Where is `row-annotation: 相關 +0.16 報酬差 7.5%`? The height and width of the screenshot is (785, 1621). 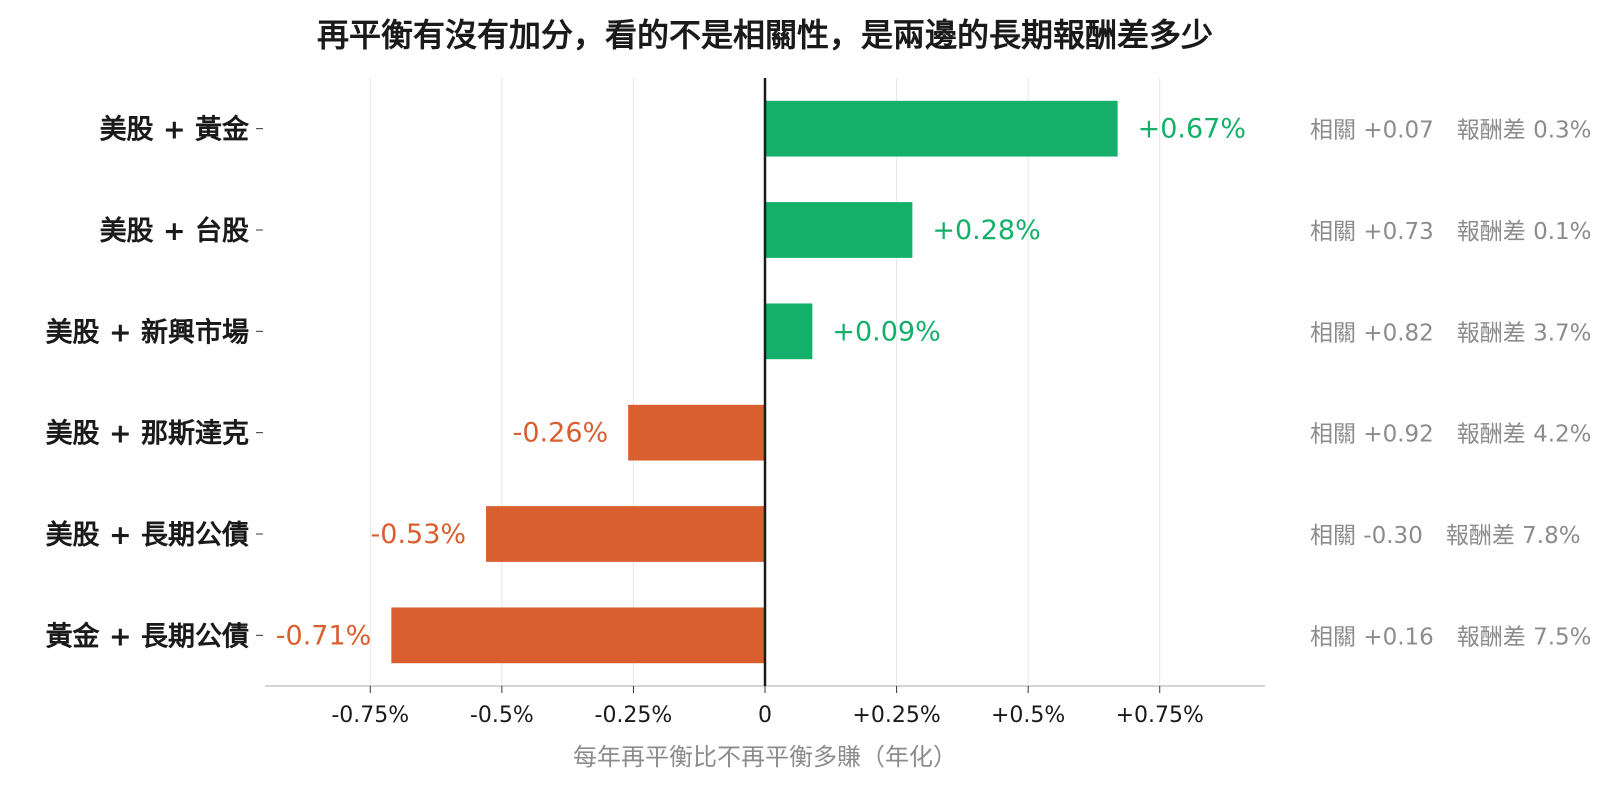 row-annotation: 相關 +0.16 報酬差 7.5% is located at coordinates (1451, 637).